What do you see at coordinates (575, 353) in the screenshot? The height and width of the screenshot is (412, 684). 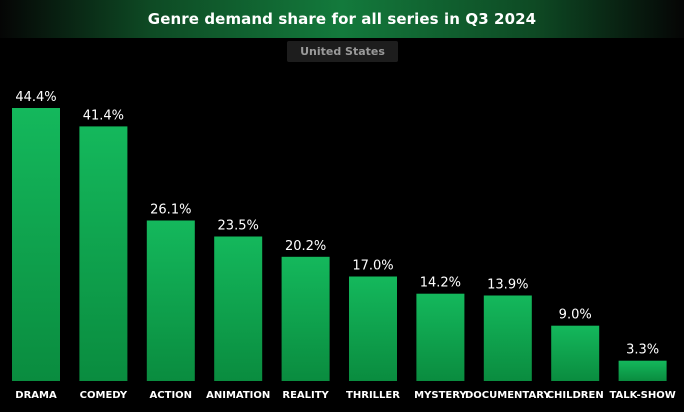 I see `bar-children` at bounding box center [575, 353].